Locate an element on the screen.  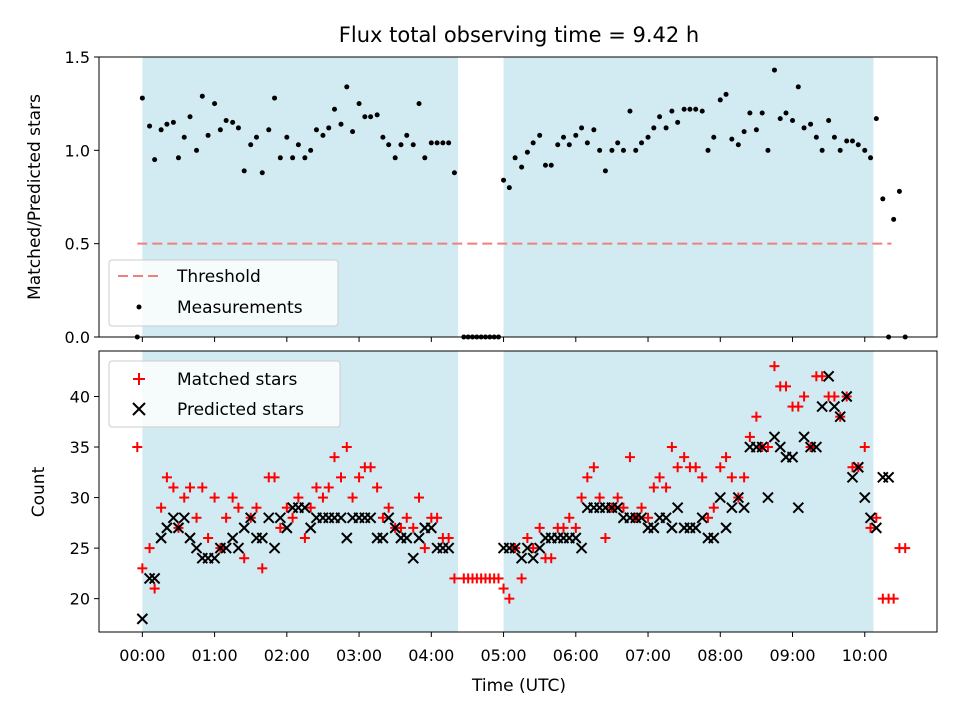
x-tick-label: 10:00 is located at coordinates (865, 655).